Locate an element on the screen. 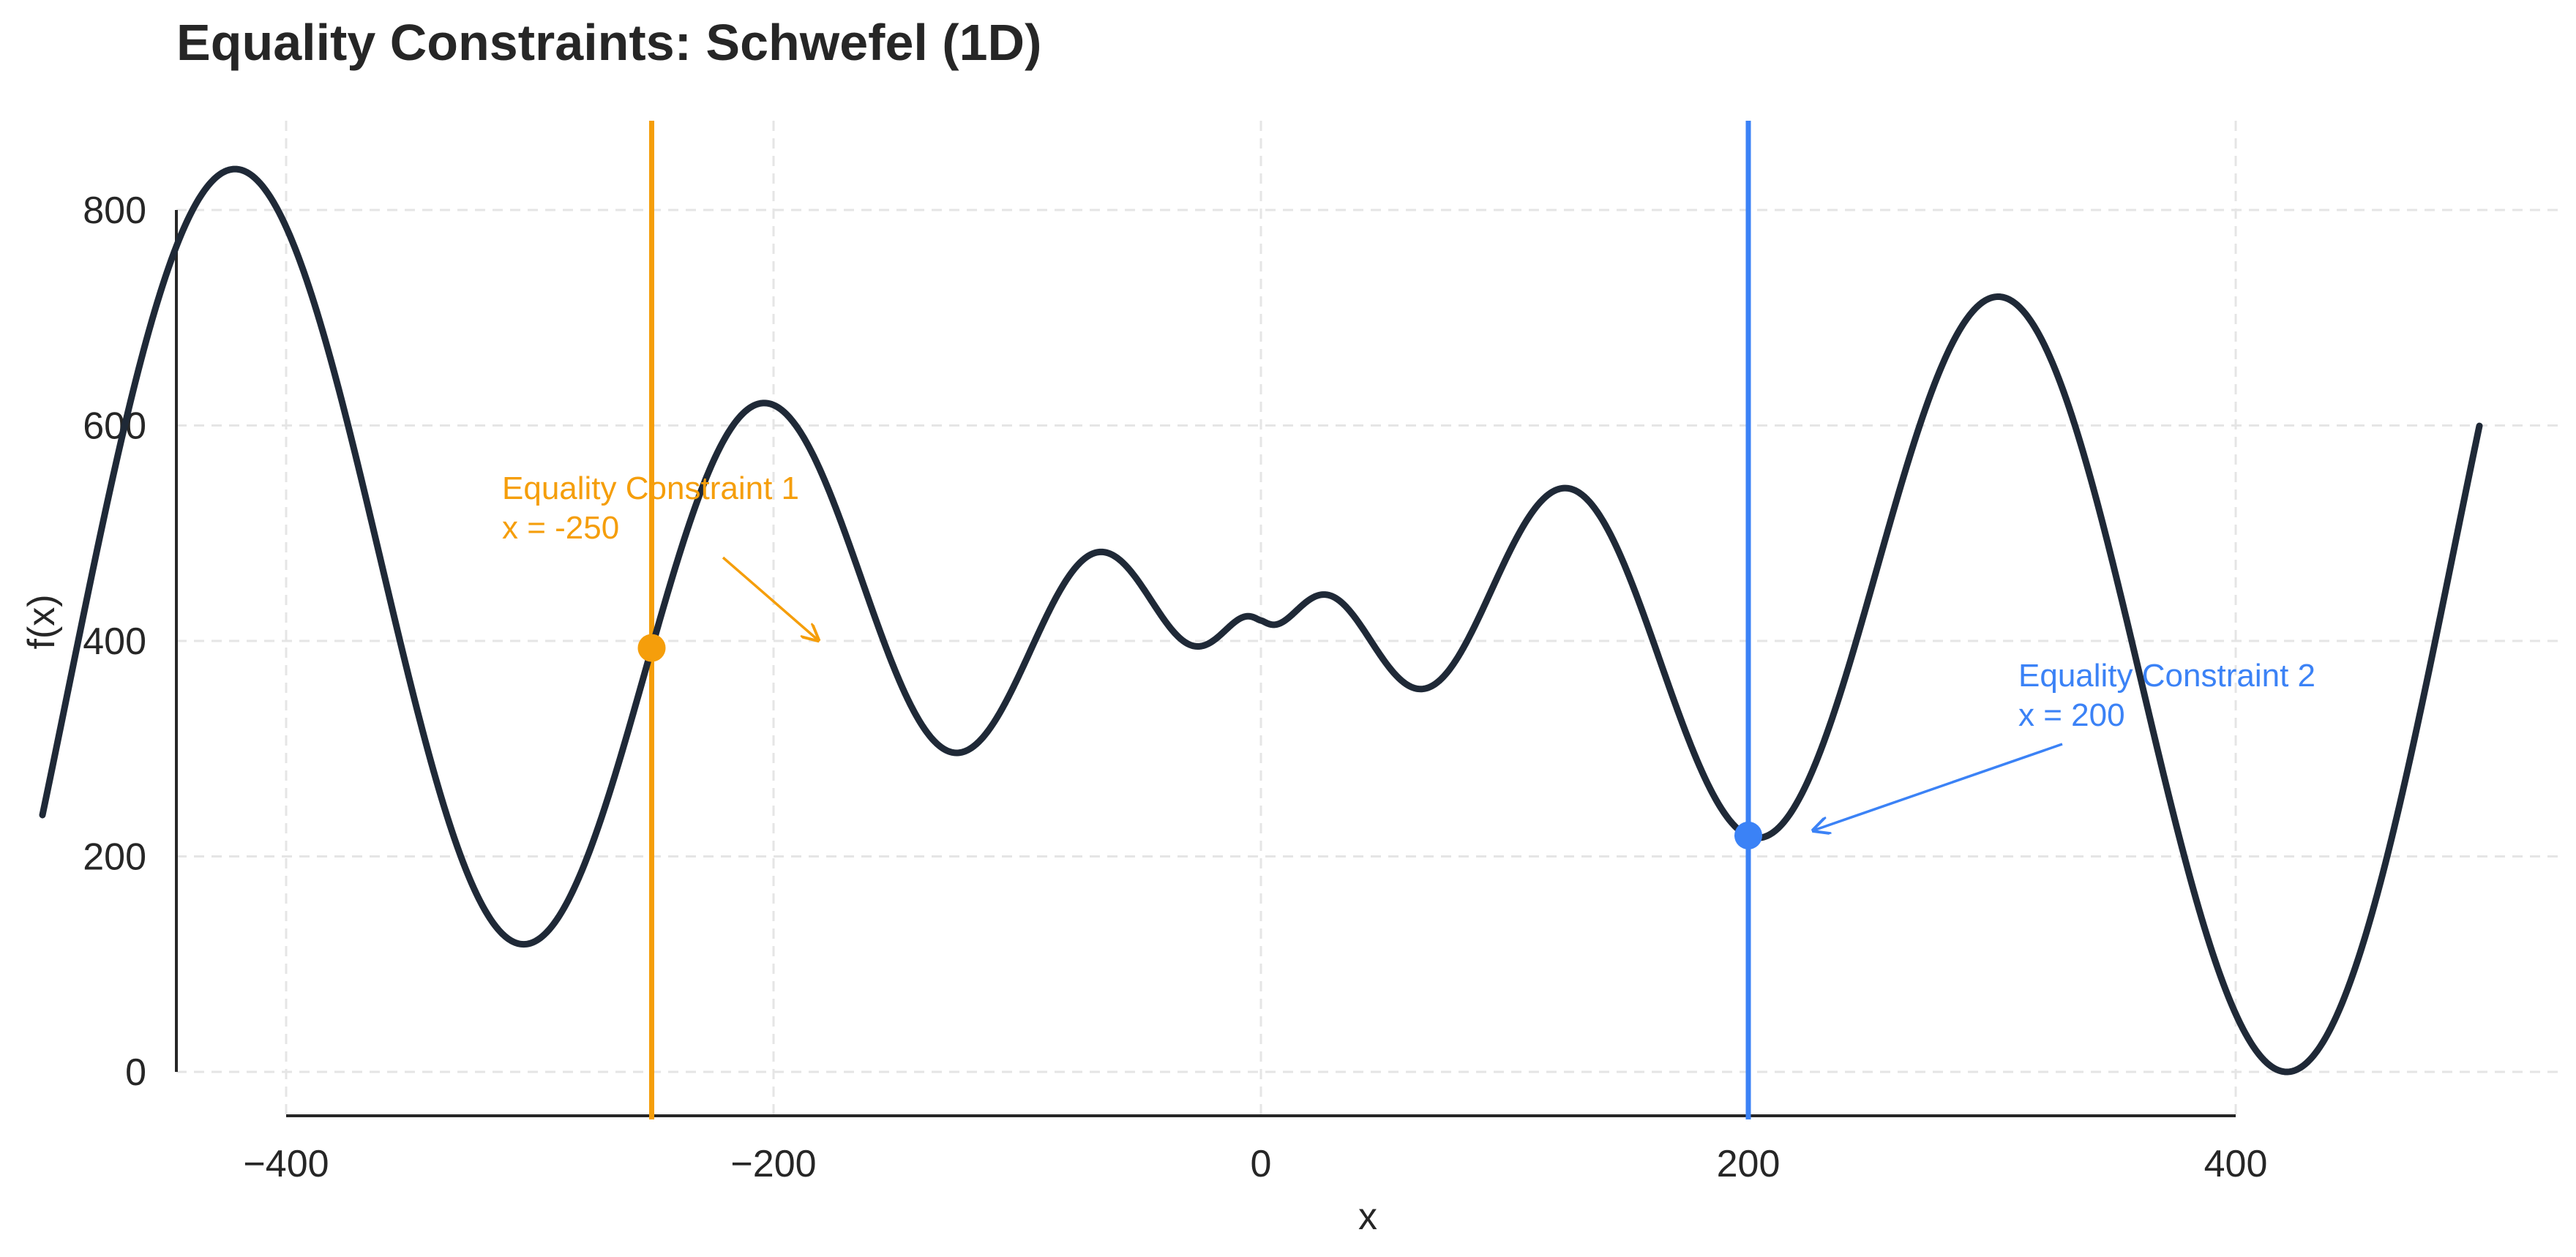 Image resolution: width=2576 pixels, height=1257 pixels. x-tick-labels: −400 −200 0 200 400 is located at coordinates (1255, 1164).